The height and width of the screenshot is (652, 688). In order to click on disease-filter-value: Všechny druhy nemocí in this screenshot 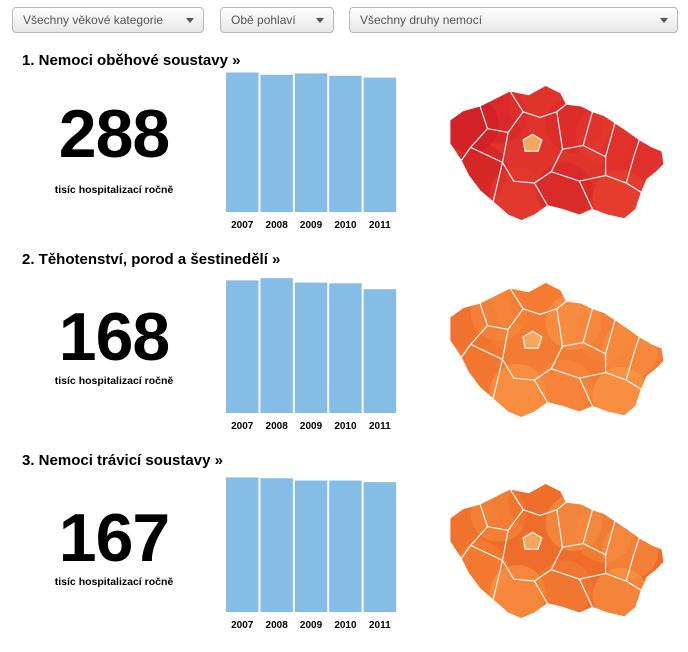, I will do `click(421, 20)`.